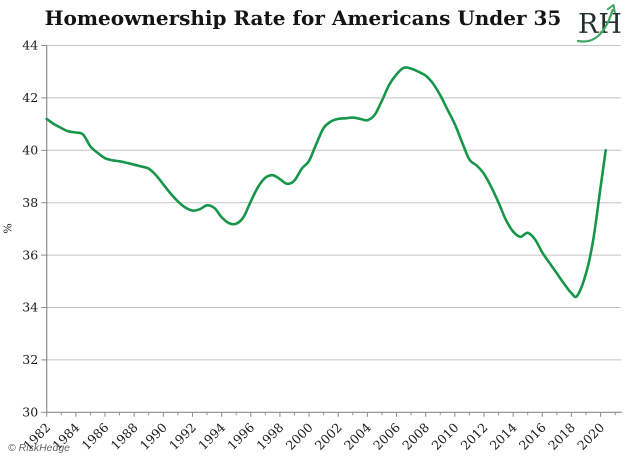 This screenshot has width=630, height=466. I want to click on x-tick-label: 1998, so click(269, 436).